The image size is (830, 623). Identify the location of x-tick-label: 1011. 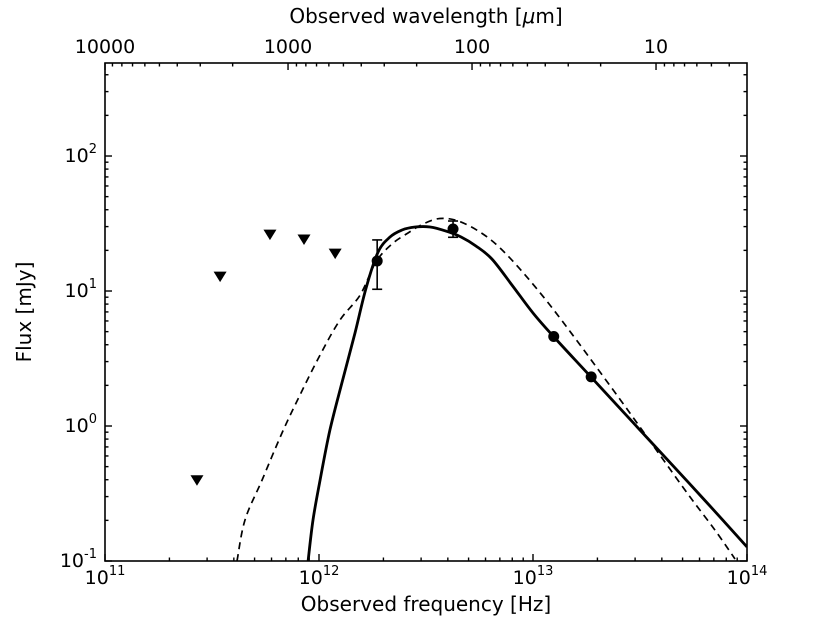
(105, 576).